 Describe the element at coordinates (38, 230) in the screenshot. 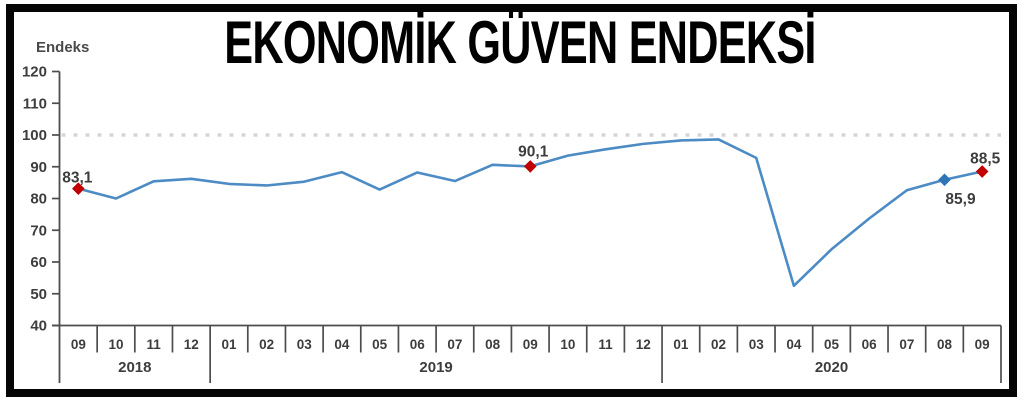

I see `y-axis-tick-label: 70` at that location.